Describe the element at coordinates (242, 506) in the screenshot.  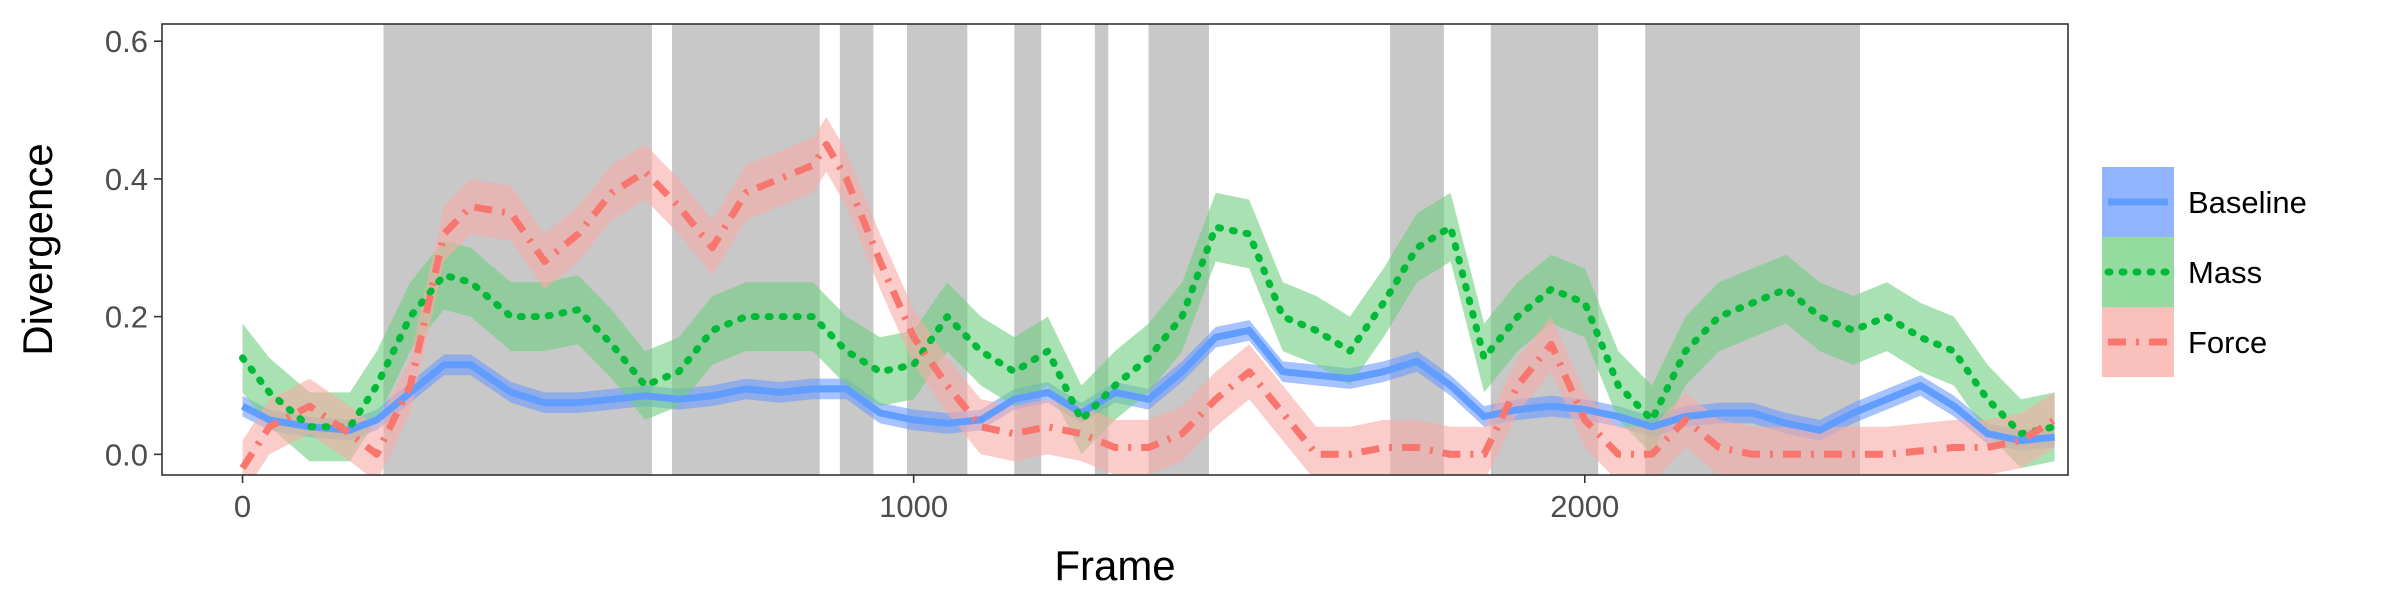
I see `x-tick-label: 0` at that location.